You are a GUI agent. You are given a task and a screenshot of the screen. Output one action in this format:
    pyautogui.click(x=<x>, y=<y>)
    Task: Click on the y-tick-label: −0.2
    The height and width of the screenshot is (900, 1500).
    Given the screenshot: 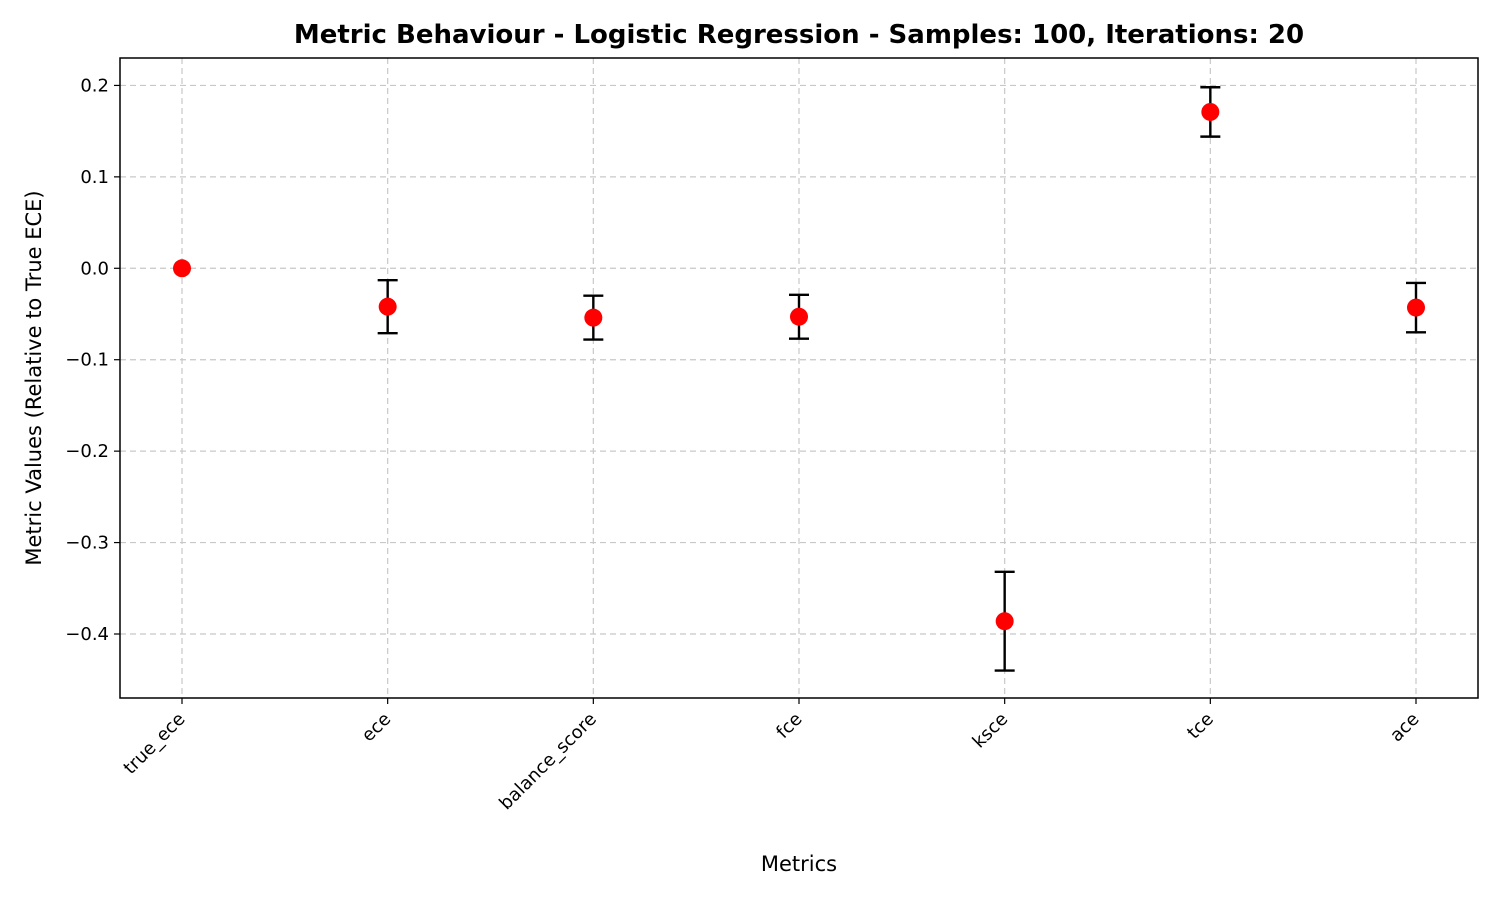 What is the action you would take?
    pyautogui.click(x=87, y=451)
    